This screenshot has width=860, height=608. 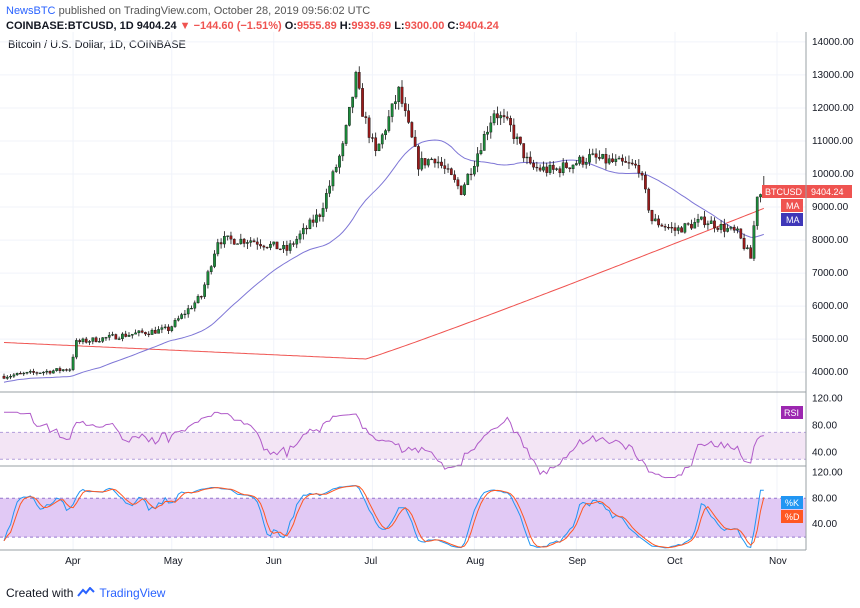 I want to click on close-value: 9404.24, so click(x=479, y=26).